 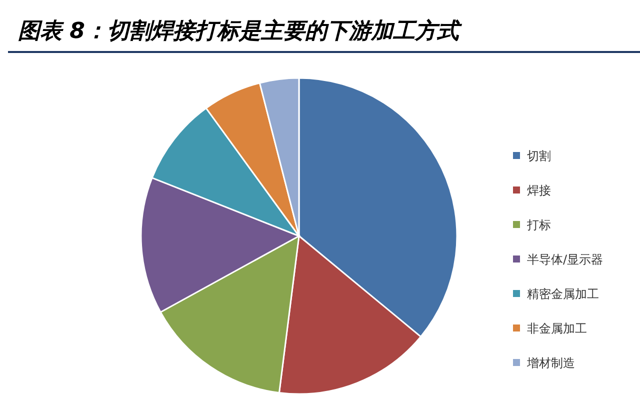 What do you see at coordinates (565, 259) in the screenshot?
I see `legend-label: 半导体/显示器` at bounding box center [565, 259].